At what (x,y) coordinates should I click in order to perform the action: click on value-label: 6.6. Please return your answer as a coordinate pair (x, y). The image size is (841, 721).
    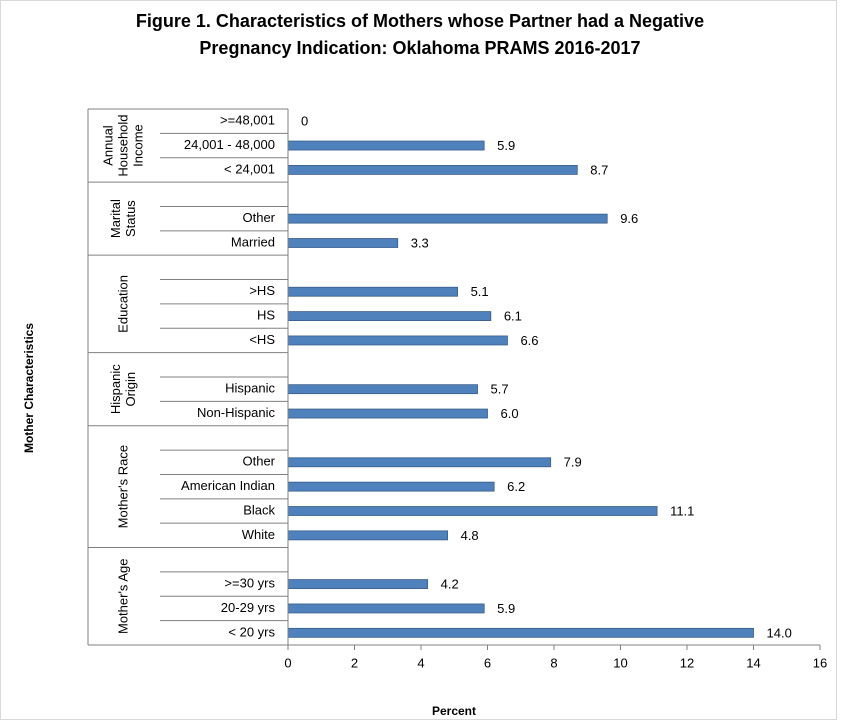
    Looking at the image, I should click on (529, 340).